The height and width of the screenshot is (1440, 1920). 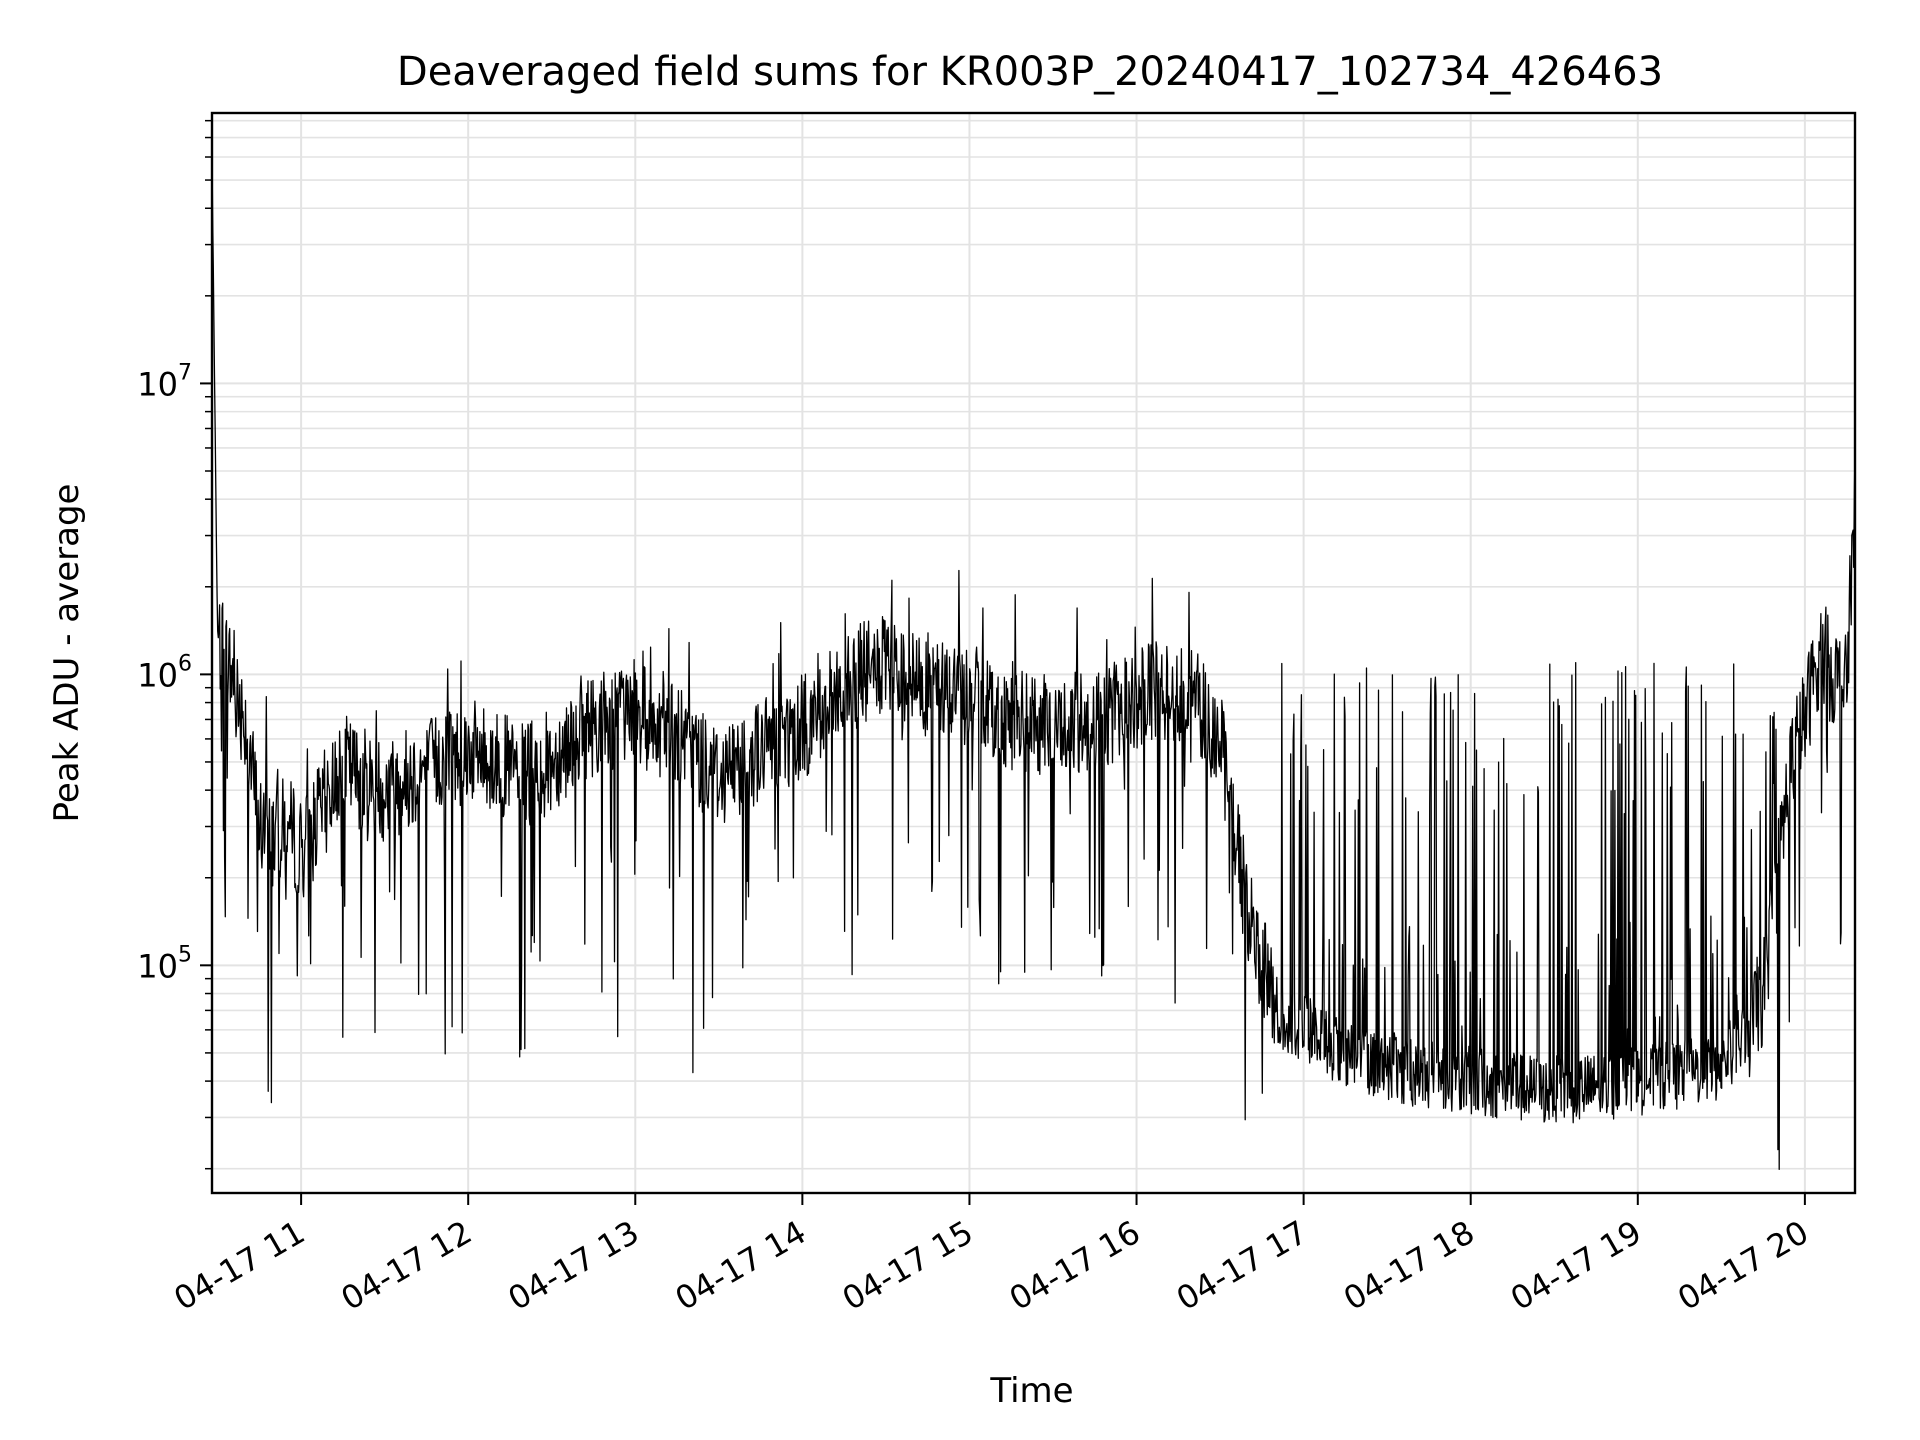 I want to click on y-tick-label: 10⁷, so click(x=164, y=381).